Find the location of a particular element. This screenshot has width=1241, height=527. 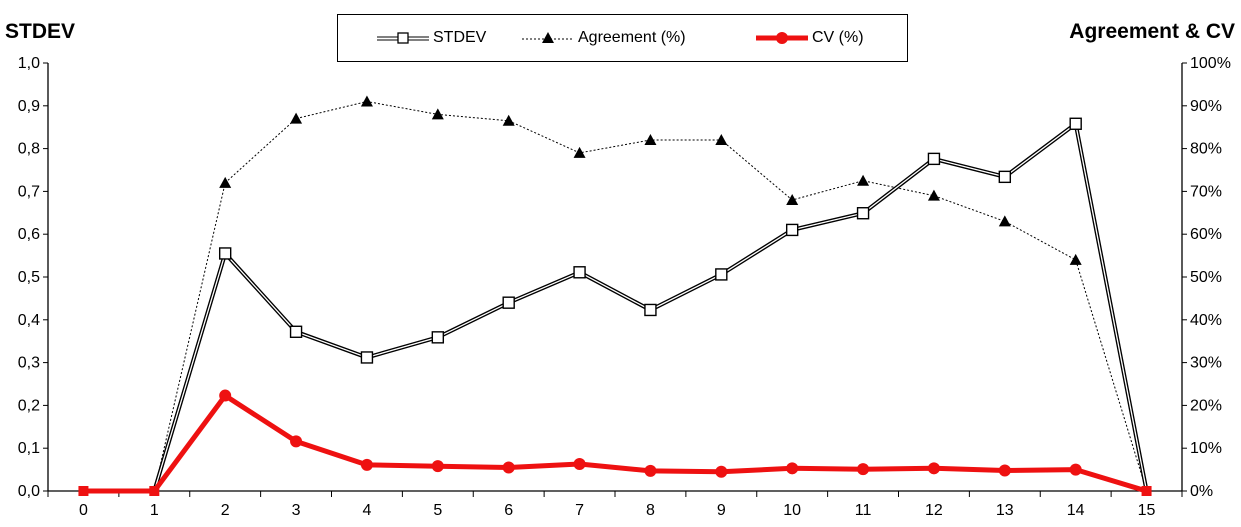

legend-stdev-symbol is located at coordinates (403, 38).